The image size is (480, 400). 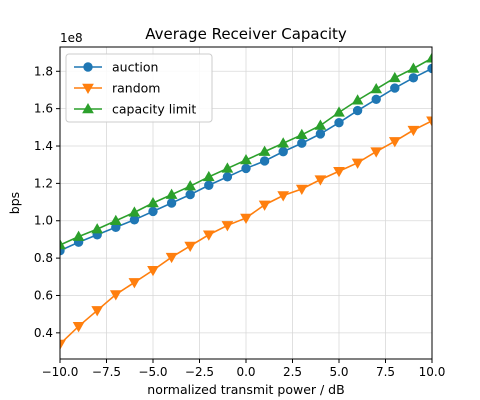 What do you see at coordinates (338, 372) in the screenshot?
I see `x-tick-label: 5.0` at bounding box center [338, 372].